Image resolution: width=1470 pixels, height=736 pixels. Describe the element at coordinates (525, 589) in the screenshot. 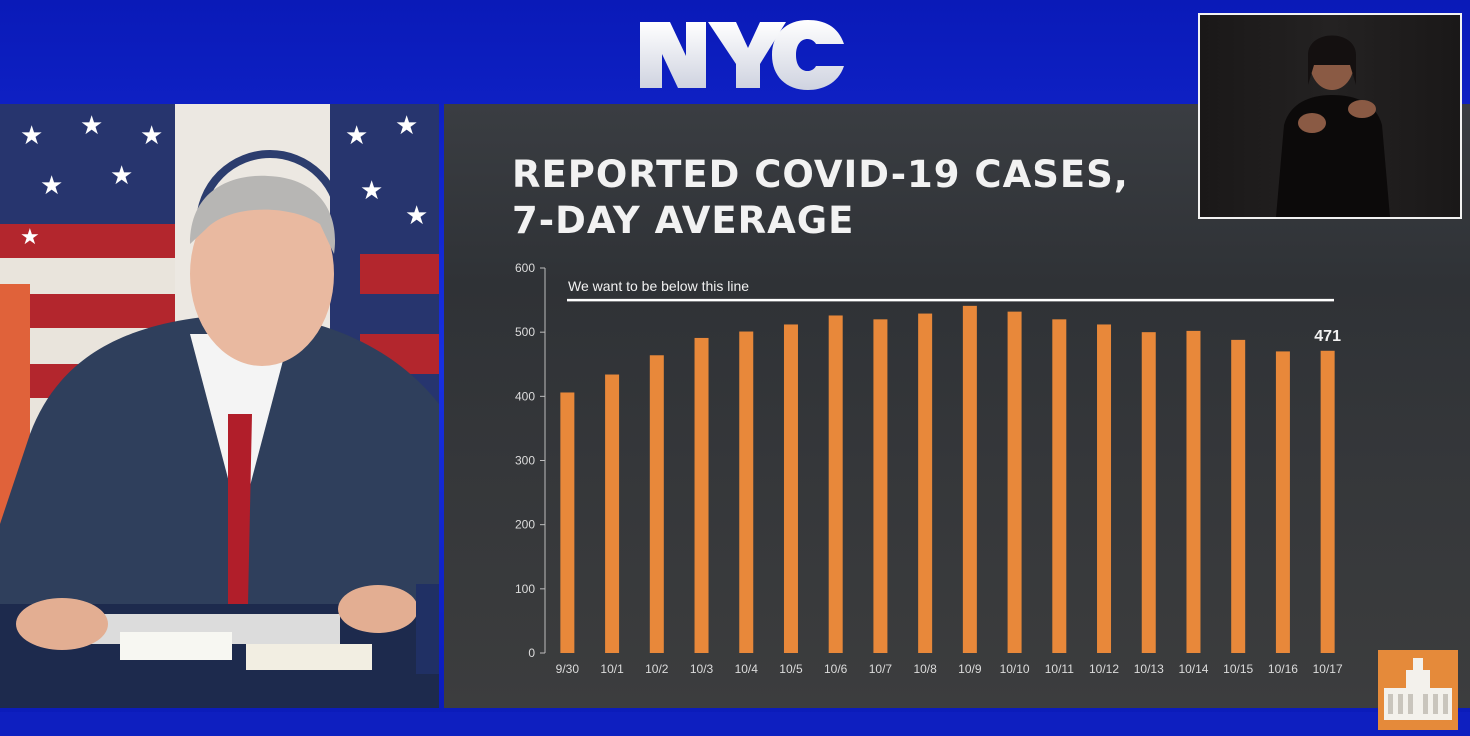

I see `y-tick-label: 100` at that location.